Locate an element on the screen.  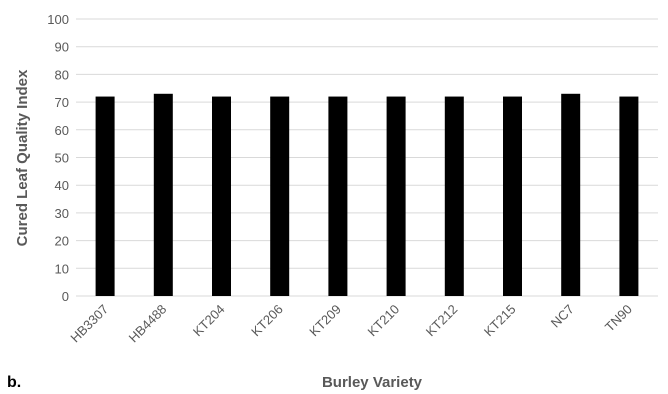
bar-nc7 is located at coordinates (571, 194).